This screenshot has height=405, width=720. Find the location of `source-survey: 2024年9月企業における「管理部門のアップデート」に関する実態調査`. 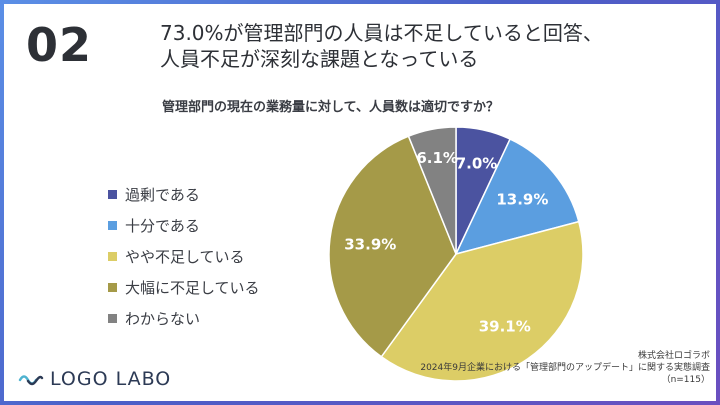

source-survey: 2024年9月企業における「管理部門のアップデート」に関する実態調査 is located at coordinates (565, 368).